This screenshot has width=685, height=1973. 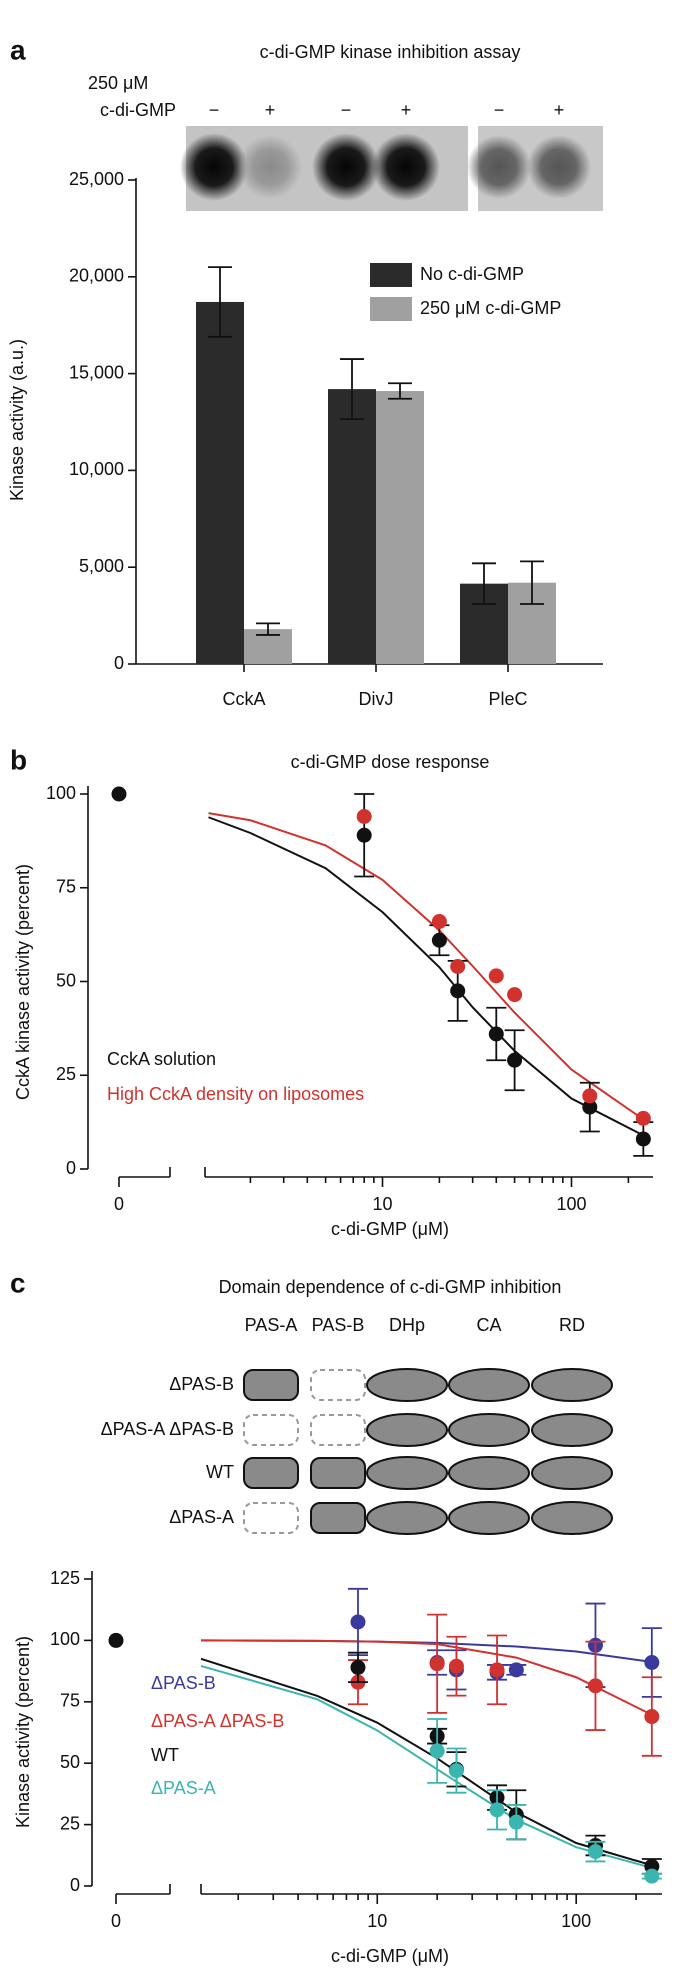 What do you see at coordinates (235, 1094) in the screenshot?
I see `legend-label: High CckA density on liposomes` at bounding box center [235, 1094].